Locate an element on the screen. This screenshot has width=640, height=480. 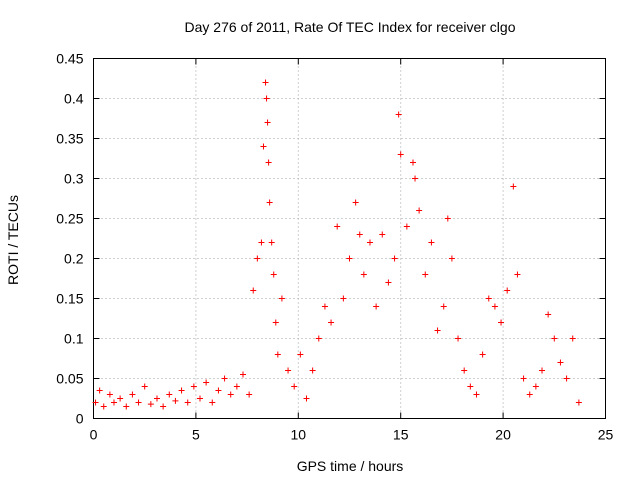
x-tick-label: 25 is located at coordinates (606, 435).